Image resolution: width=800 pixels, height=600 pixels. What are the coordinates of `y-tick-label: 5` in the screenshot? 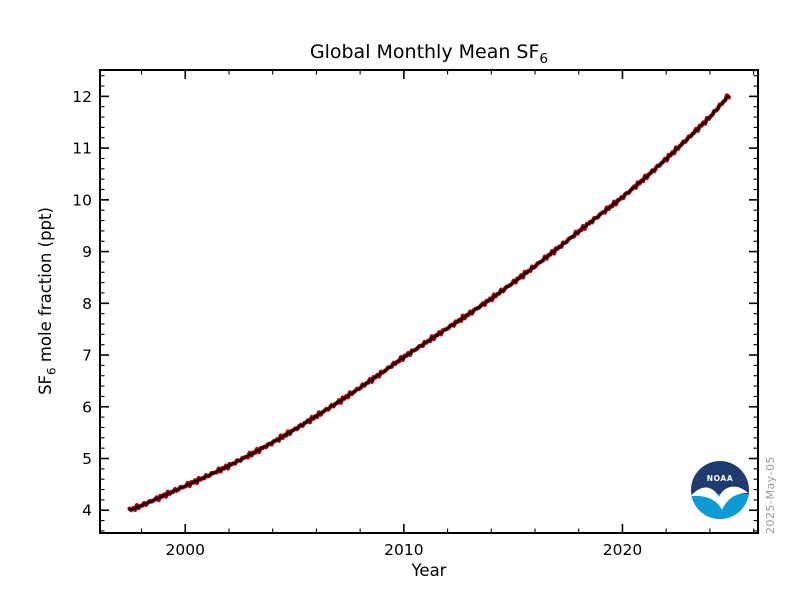 It's located at (87, 459).